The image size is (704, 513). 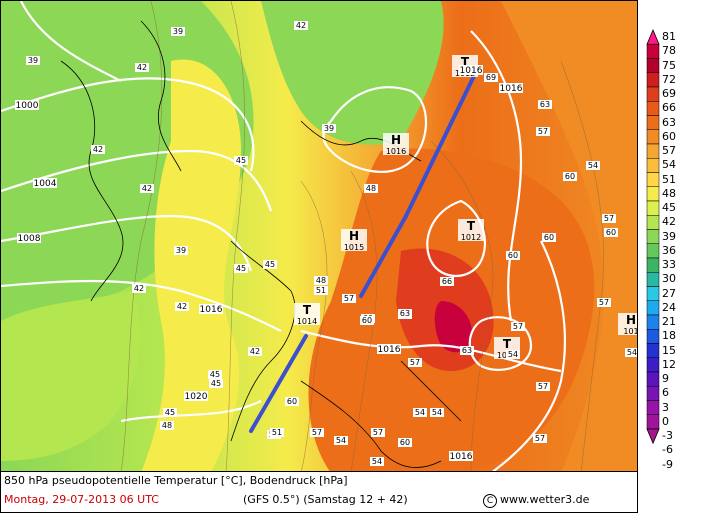 What do you see at coordinates (371, 188) in the screenshot?
I see `theta-label: 48` at bounding box center [371, 188].